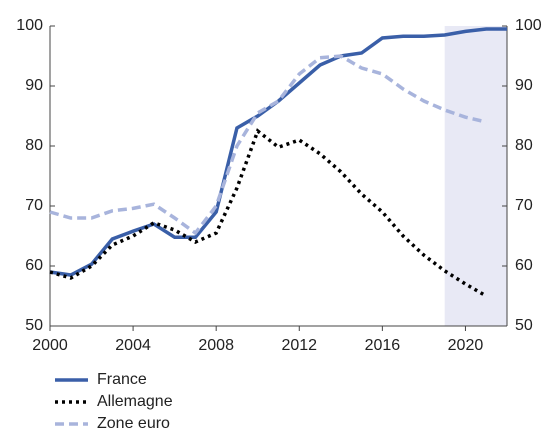 The image size is (547, 432). What do you see at coordinates (34, 265) in the screenshot?
I see `y-tick-label: 60` at bounding box center [34, 265].